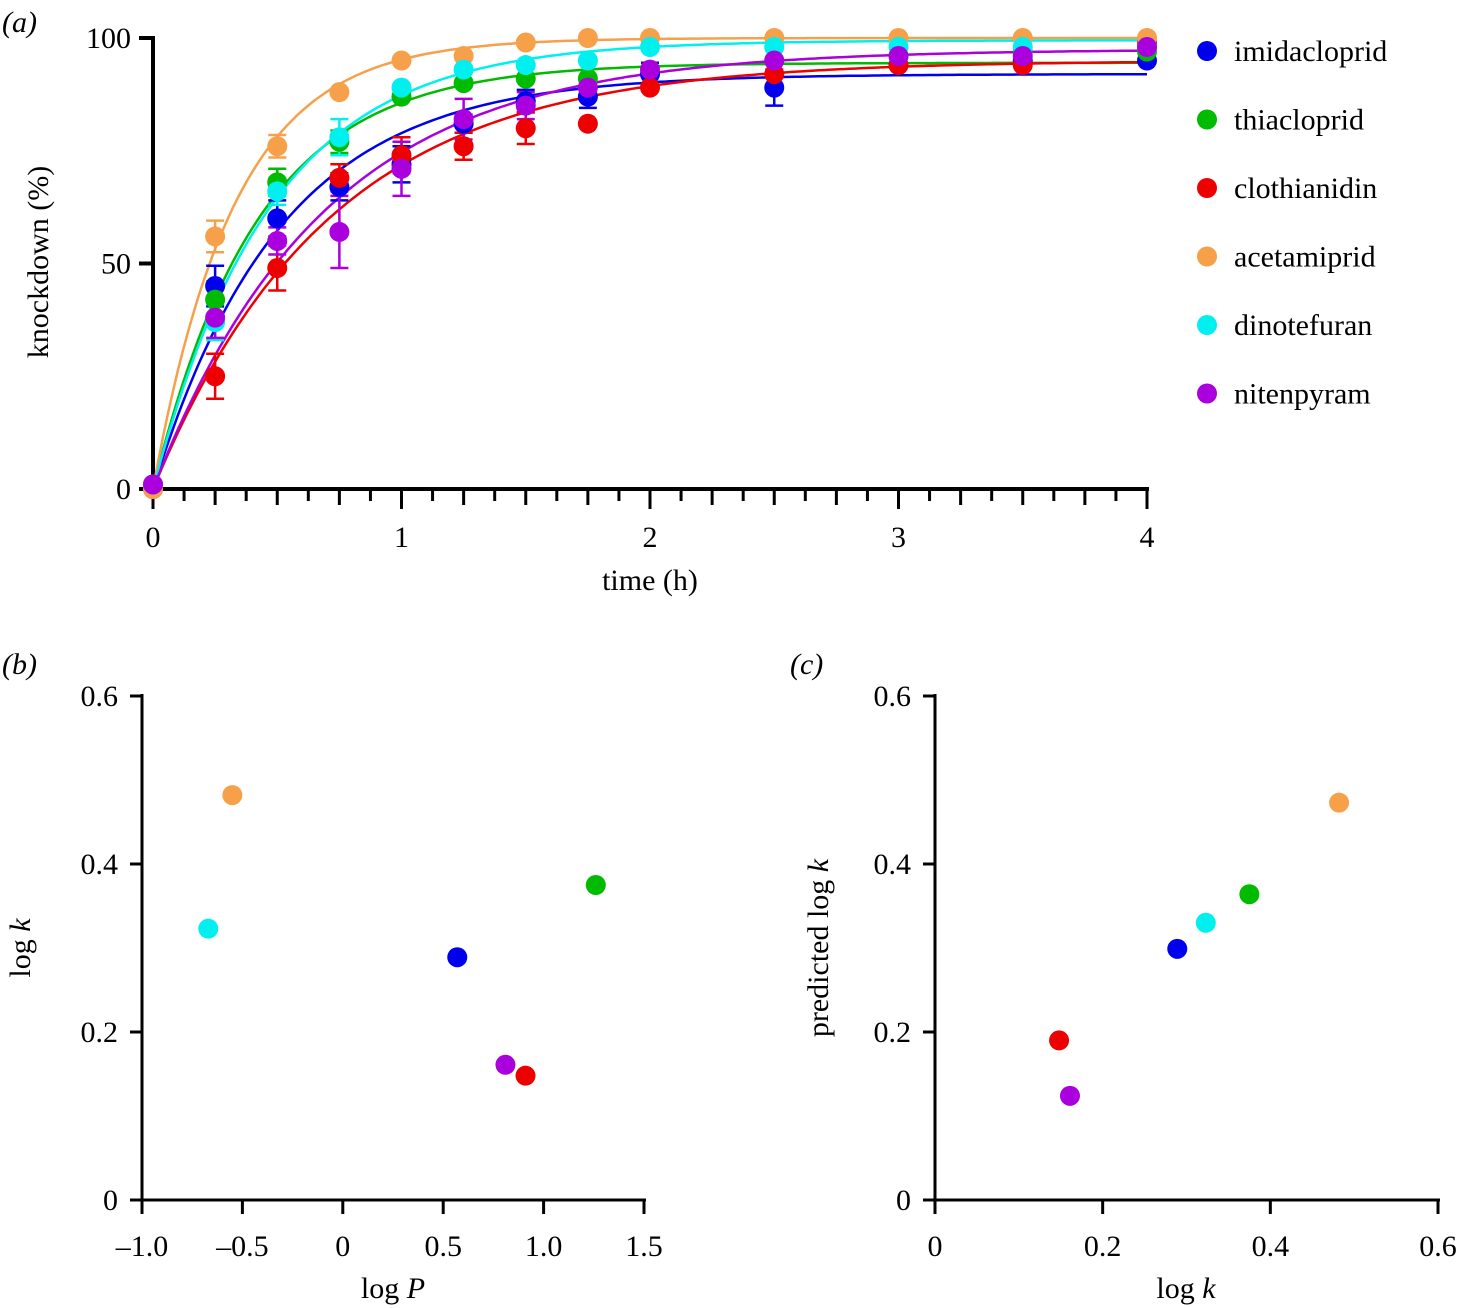  Describe the element at coordinates (1207, 188) in the screenshot. I see `legend-marker-clothianidin` at that location.